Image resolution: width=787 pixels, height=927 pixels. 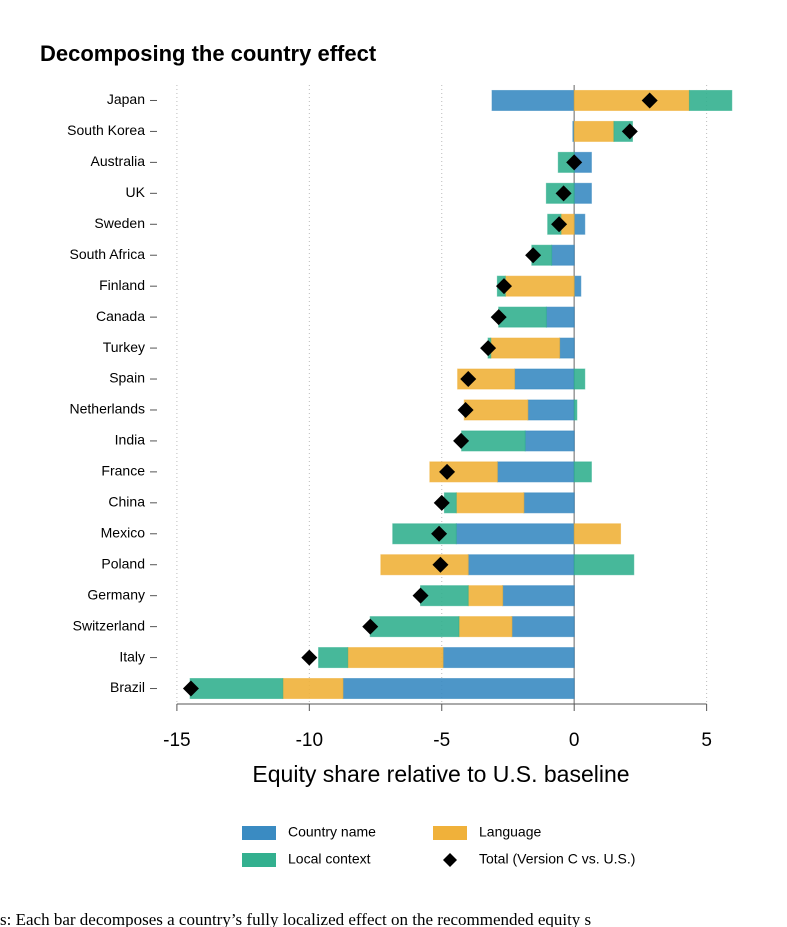 What do you see at coordinates (108, 409) in the screenshot?
I see `y-tick-label: Netherlands` at bounding box center [108, 409].